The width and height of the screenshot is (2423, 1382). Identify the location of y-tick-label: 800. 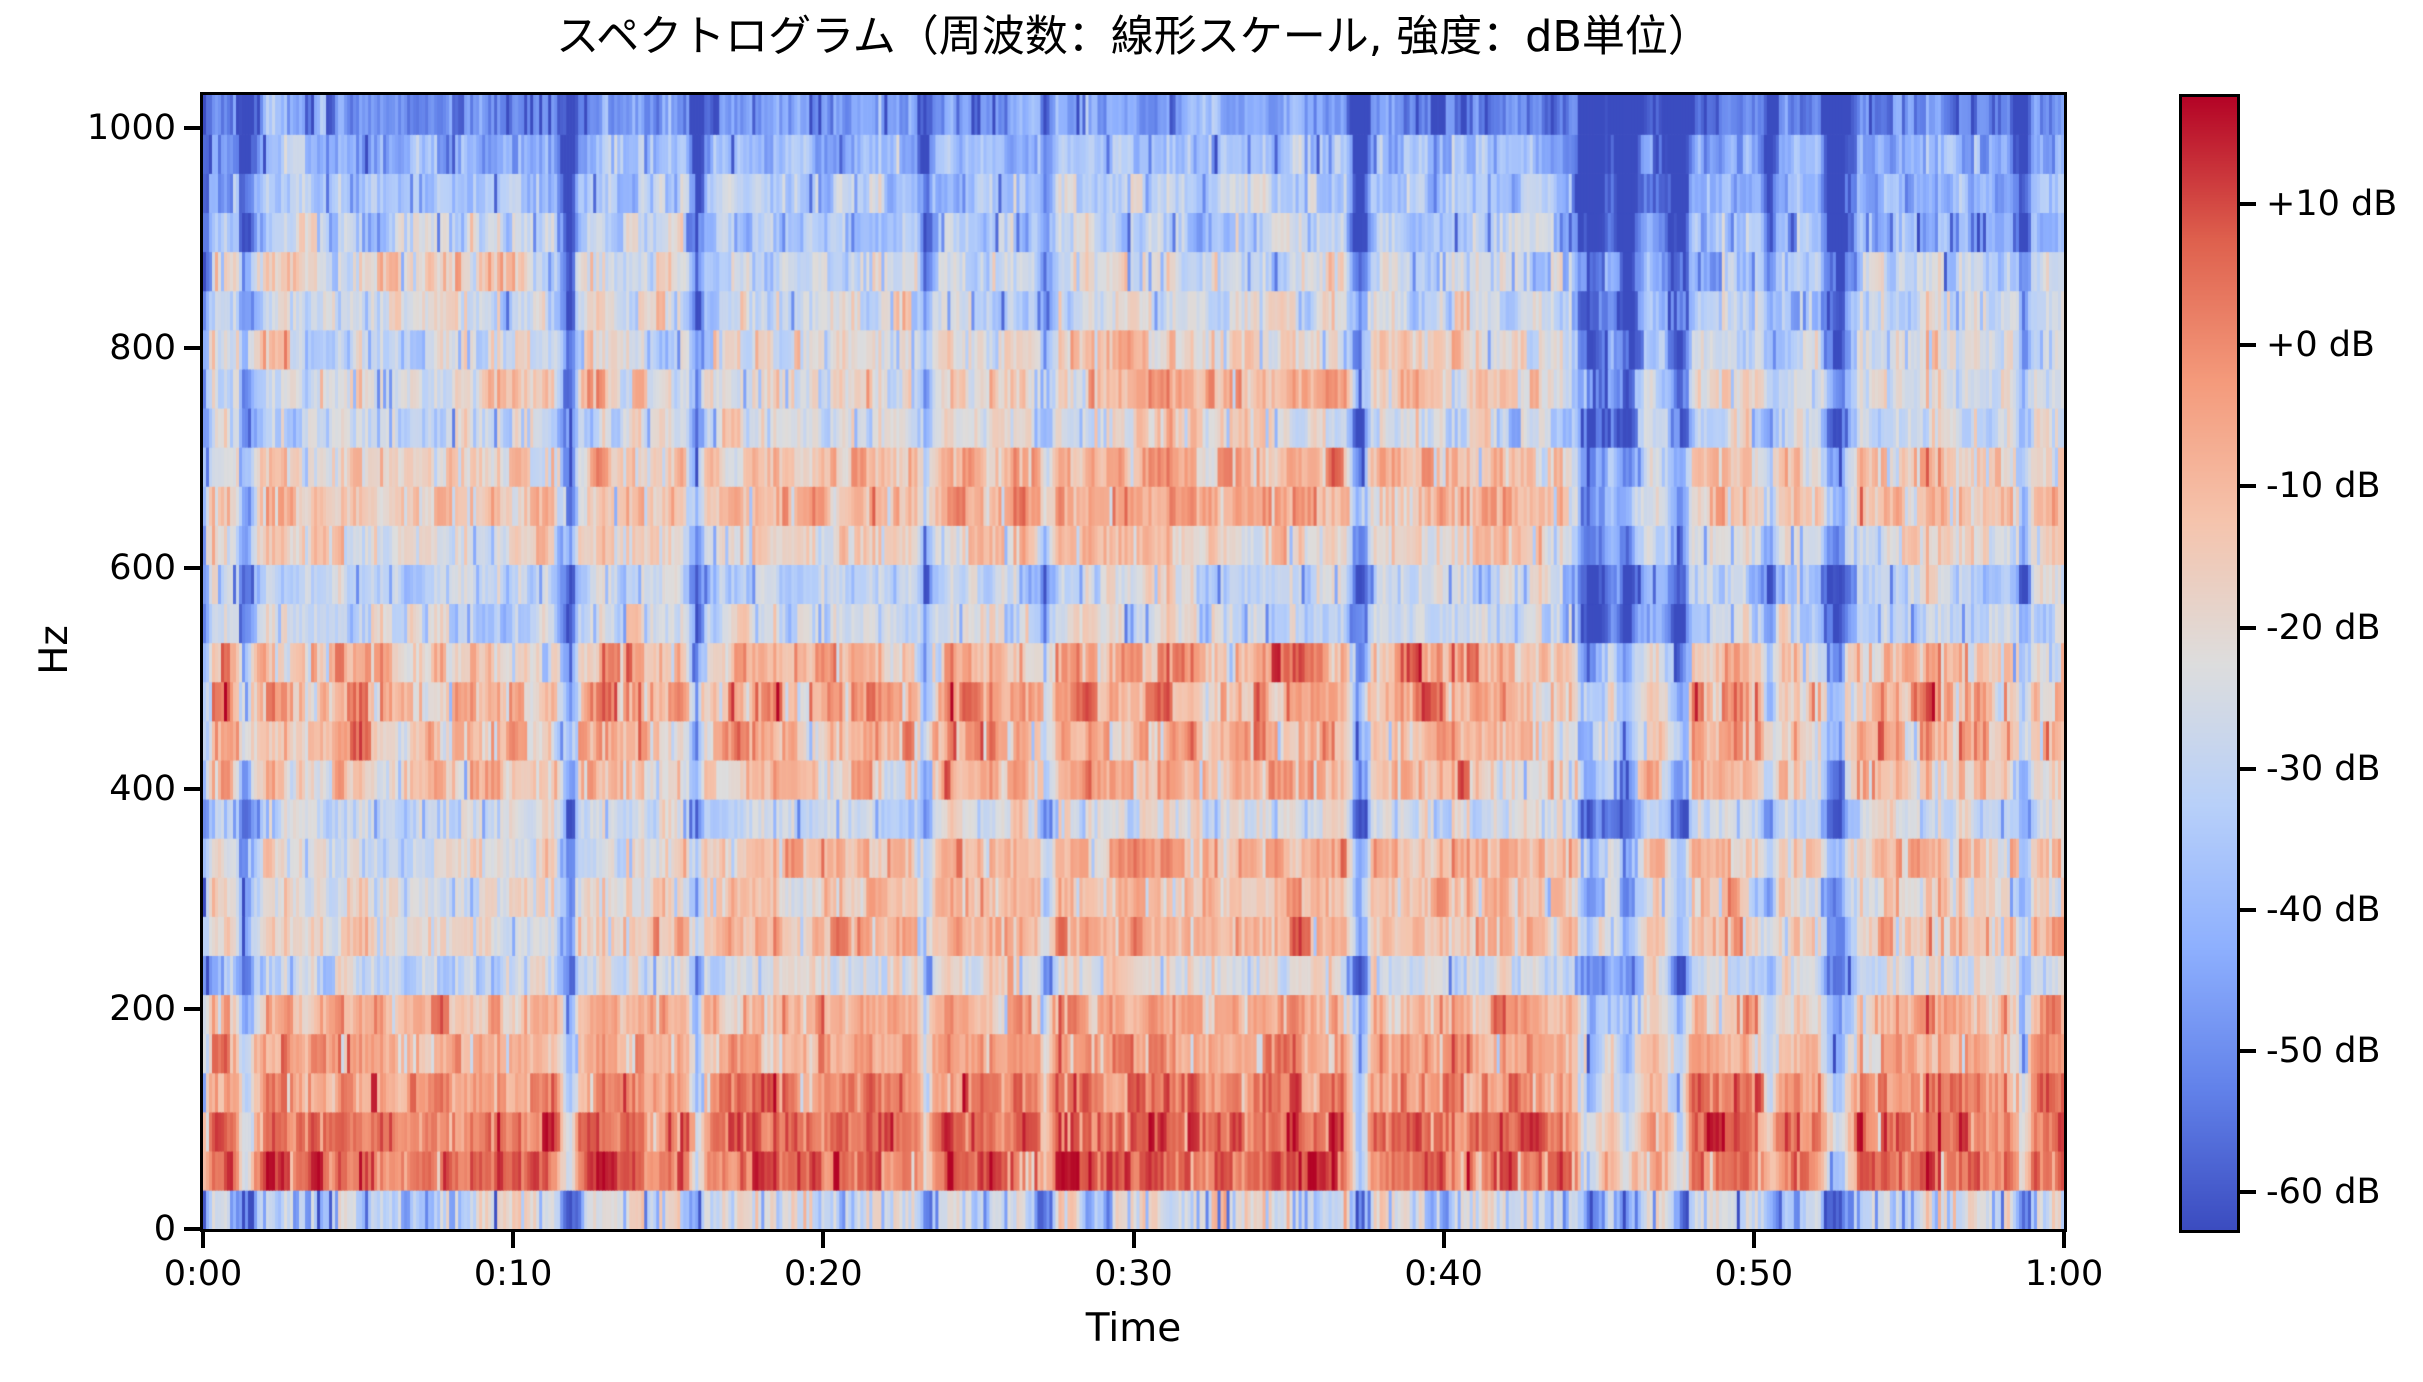
(142, 348).